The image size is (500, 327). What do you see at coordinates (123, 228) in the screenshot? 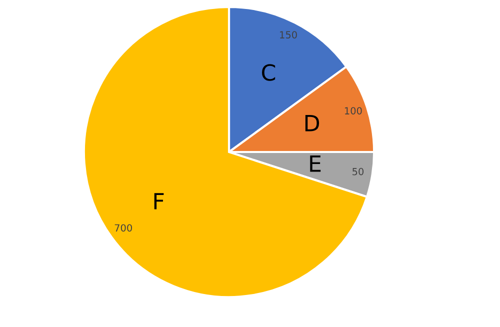
I see `data-label: 700` at bounding box center [123, 228].